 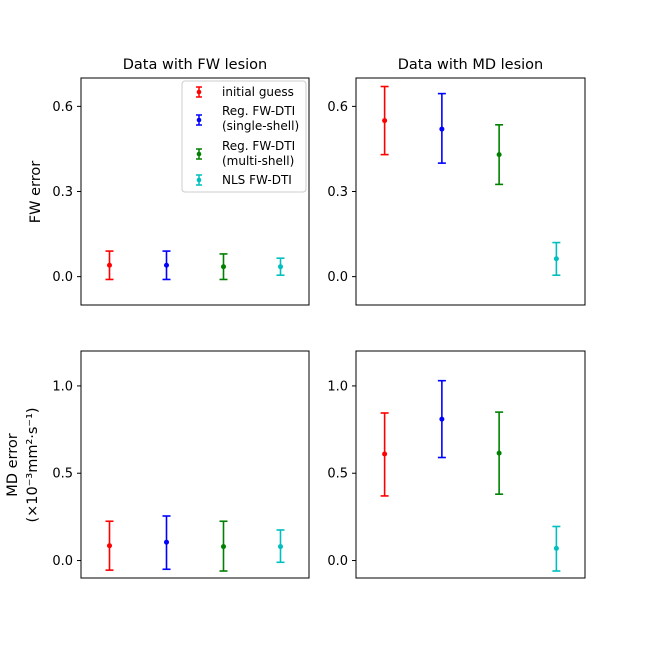 I want to click on legend-frame, so click(x=244, y=136).